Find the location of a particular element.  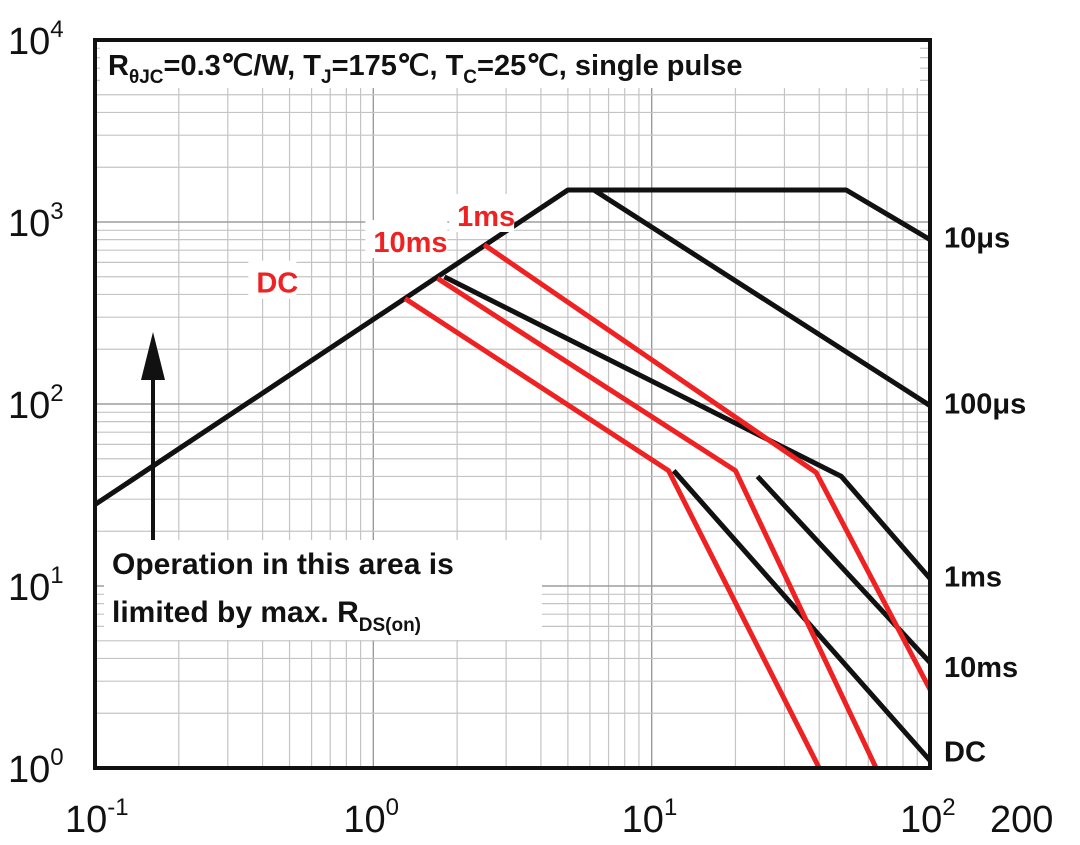

series-line is located at coordinates (762, 297).